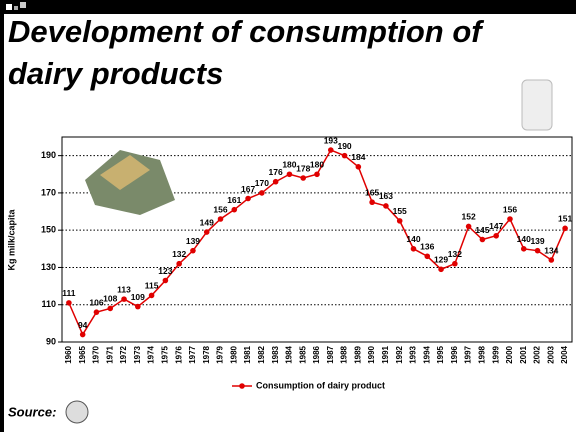  What do you see at coordinates (523, 354) in the screenshot?
I see `x-tick-label: 2001` at bounding box center [523, 354].